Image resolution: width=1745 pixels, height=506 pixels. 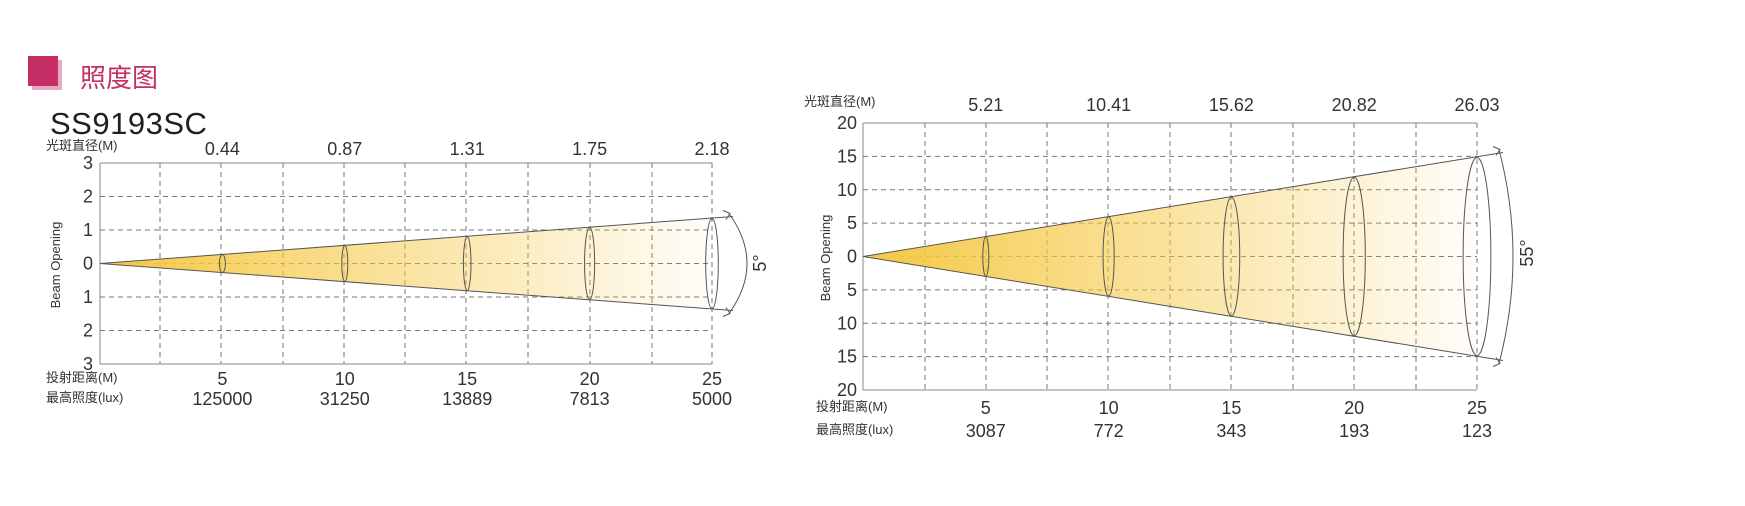 I want to click on lux-value: 343, so click(x=1231, y=431).